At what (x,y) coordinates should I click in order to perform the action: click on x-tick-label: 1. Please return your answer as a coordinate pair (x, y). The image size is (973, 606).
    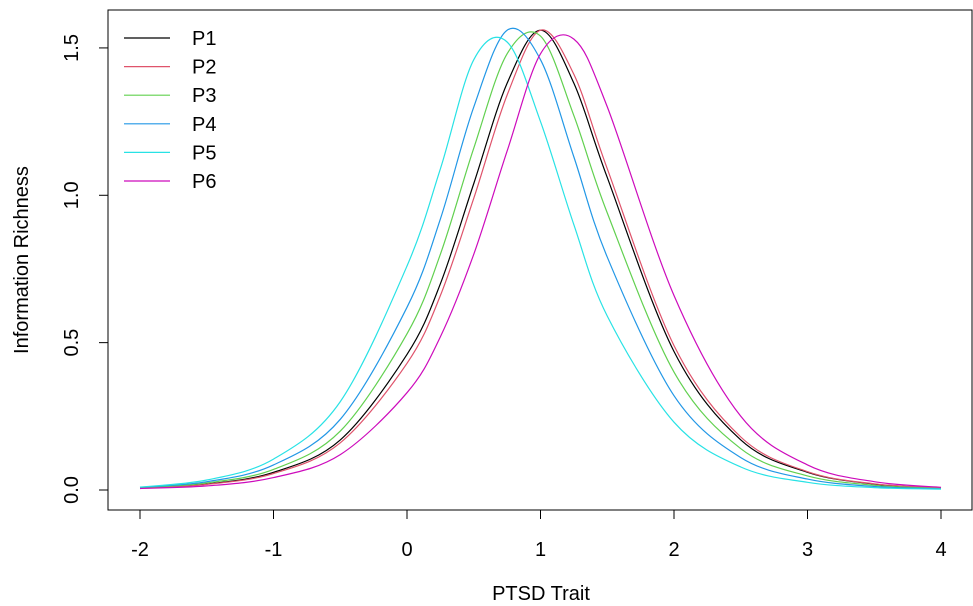
    Looking at the image, I should click on (540, 550).